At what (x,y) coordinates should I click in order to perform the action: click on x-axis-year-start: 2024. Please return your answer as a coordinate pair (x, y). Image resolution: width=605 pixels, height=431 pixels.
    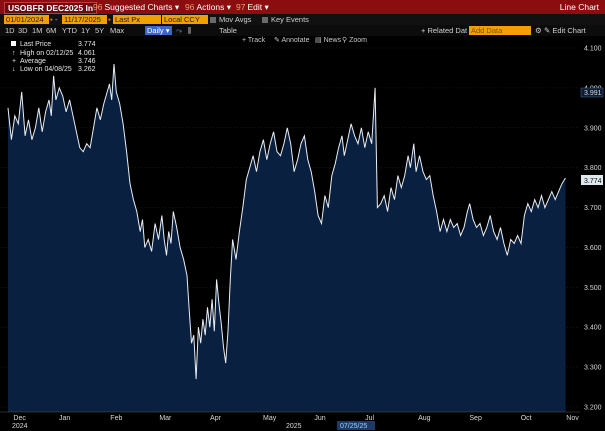
    Looking at the image, I should click on (20, 426).